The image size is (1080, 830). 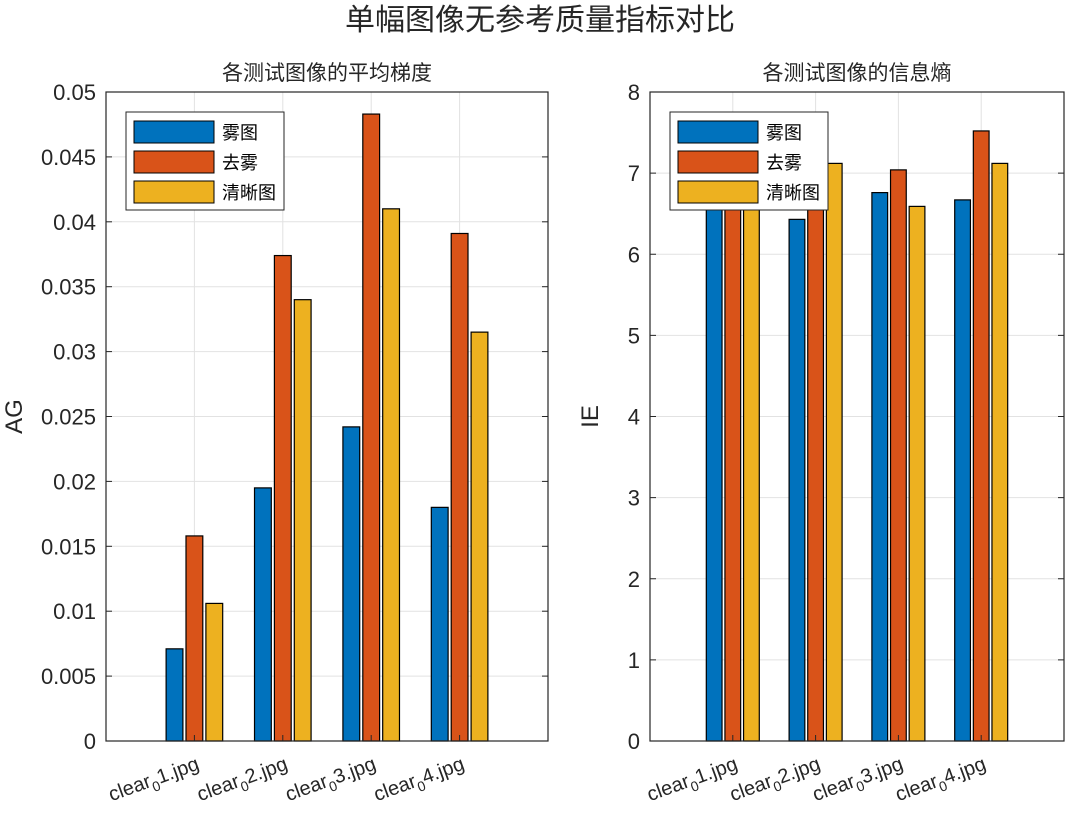 What do you see at coordinates (634, 335) in the screenshot?
I see `y-tick-label: 5` at bounding box center [634, 335].